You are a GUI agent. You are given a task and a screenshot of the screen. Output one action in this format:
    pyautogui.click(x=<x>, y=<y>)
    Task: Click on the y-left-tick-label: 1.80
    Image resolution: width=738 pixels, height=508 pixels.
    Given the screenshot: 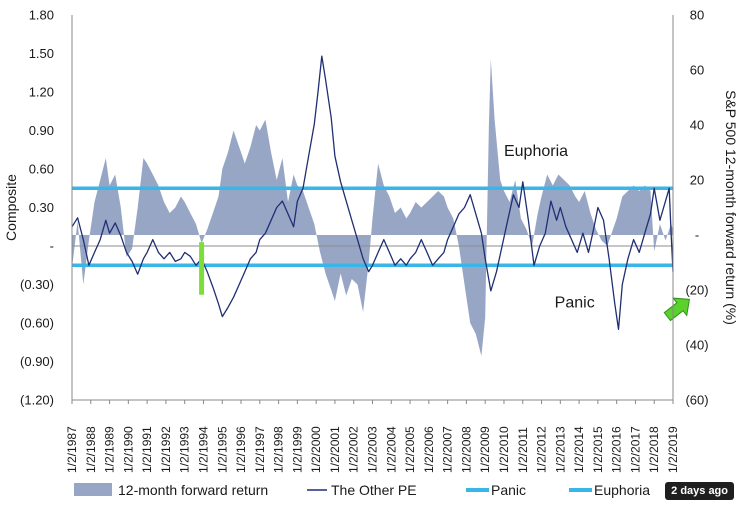 What is the action you would take?
    pyautogui.click(x=41, y=15)
    